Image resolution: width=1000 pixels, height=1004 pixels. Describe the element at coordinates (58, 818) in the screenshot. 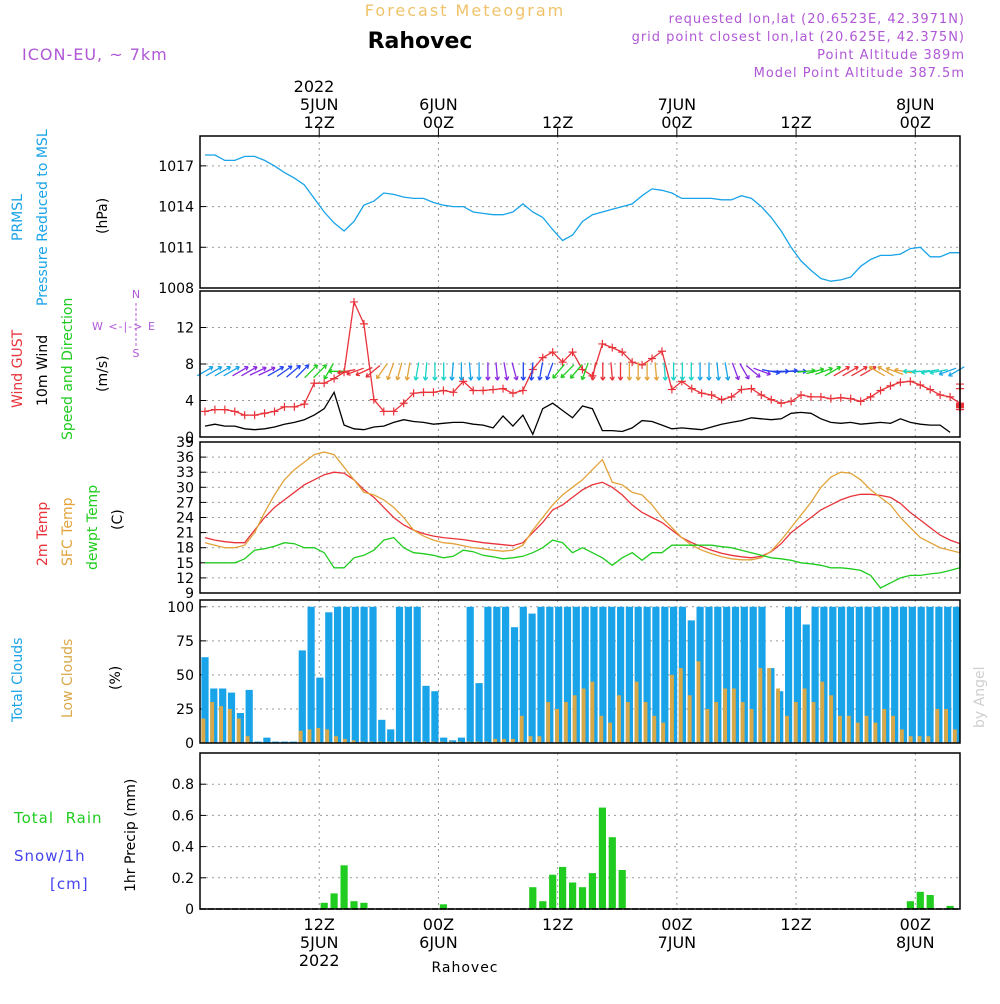

I see `rain-label: Total Rain` at that location.